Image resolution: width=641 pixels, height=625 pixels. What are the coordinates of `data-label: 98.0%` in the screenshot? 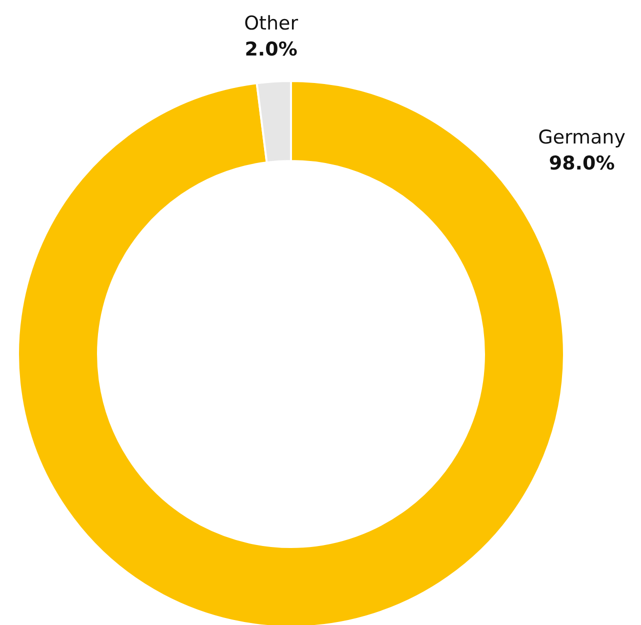 It's located at (581, 163).